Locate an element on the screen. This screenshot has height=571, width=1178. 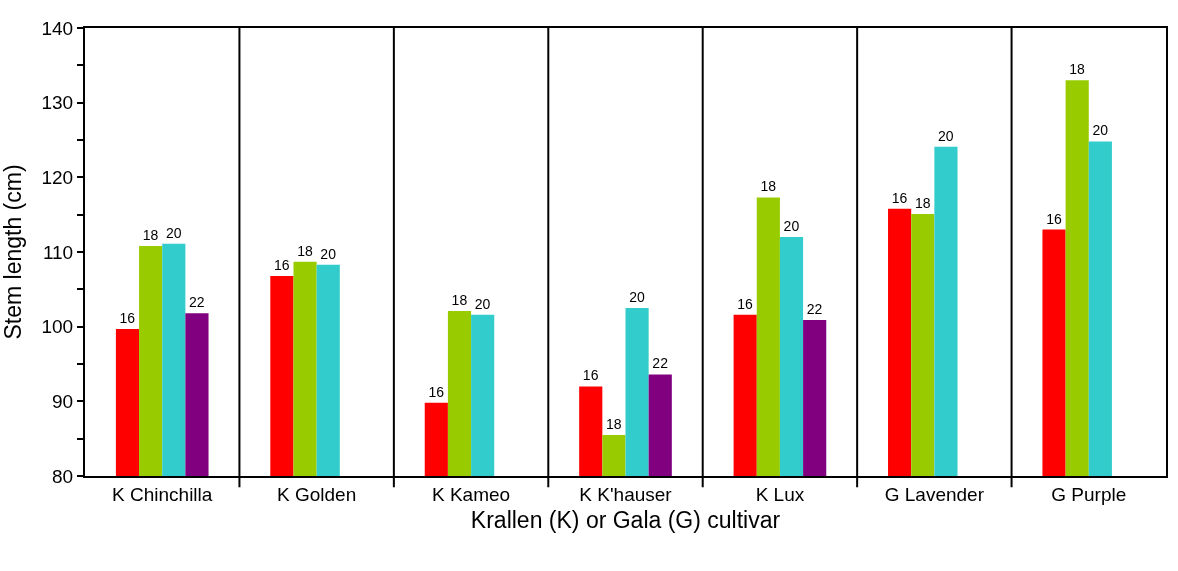
x-tick-label: K Kameo is located at coordinates (471, 494).